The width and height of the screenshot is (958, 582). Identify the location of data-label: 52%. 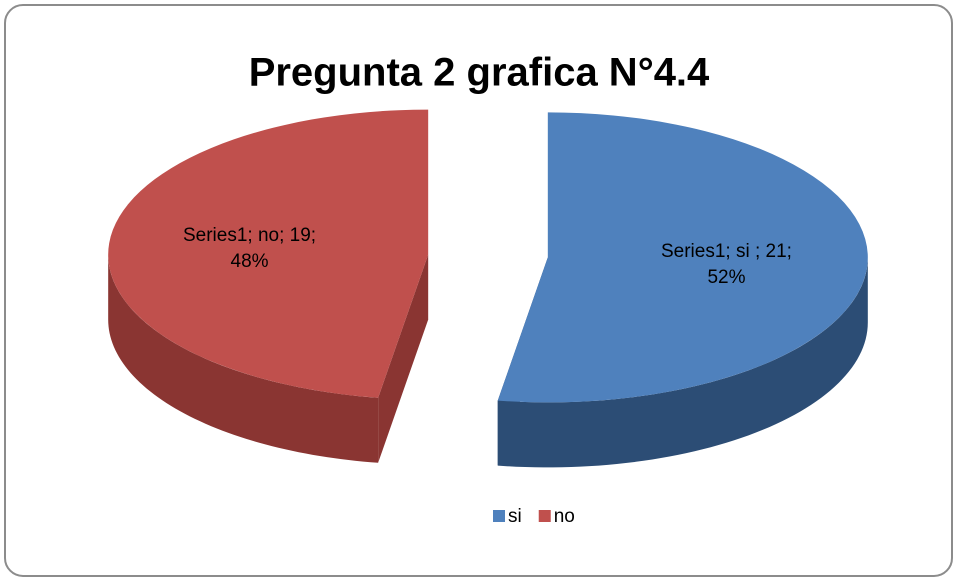
(726, 277).